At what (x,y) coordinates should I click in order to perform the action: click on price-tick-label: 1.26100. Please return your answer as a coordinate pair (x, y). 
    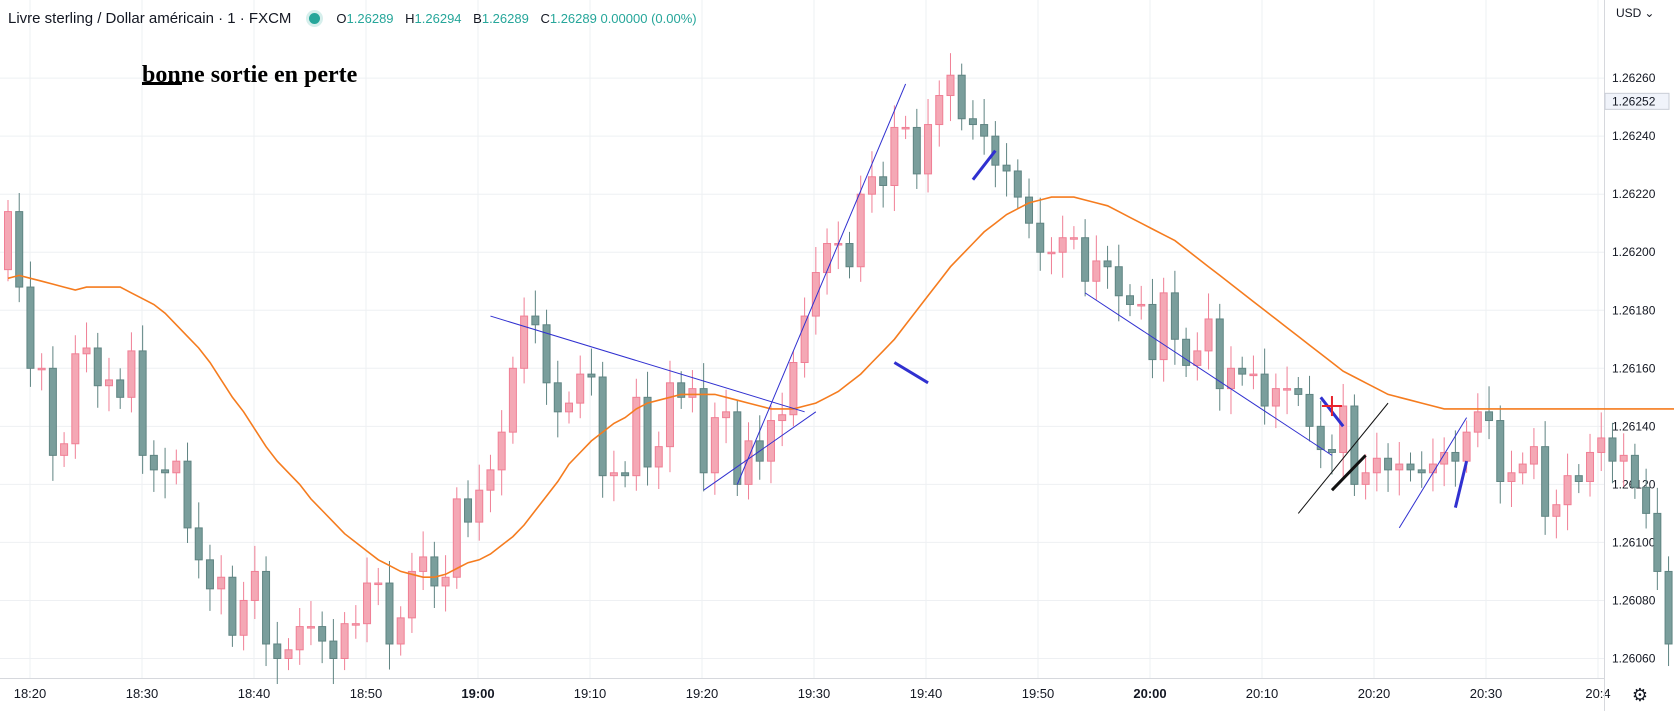
    Looking at the image, I should click on (1634, 542).